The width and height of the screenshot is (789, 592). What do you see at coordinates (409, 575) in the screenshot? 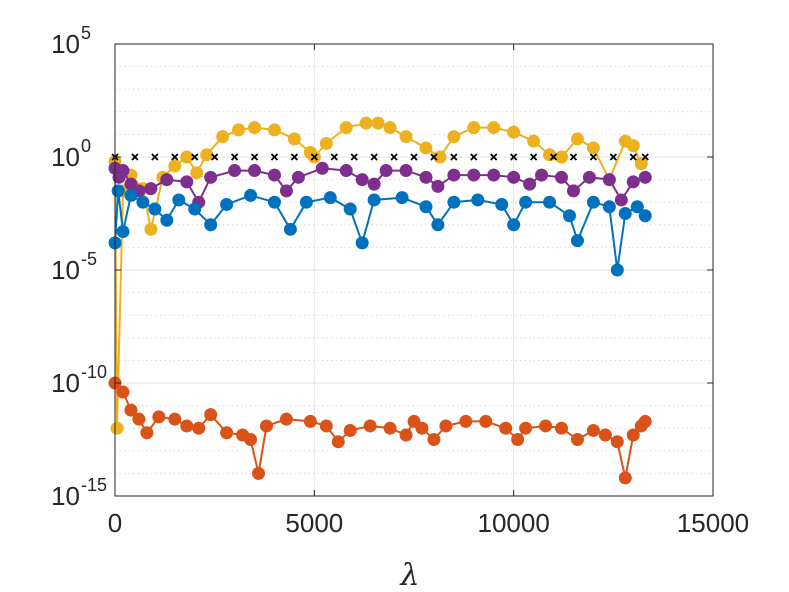
I see `x-axis-label: λ` at bounding box center [409, 575].